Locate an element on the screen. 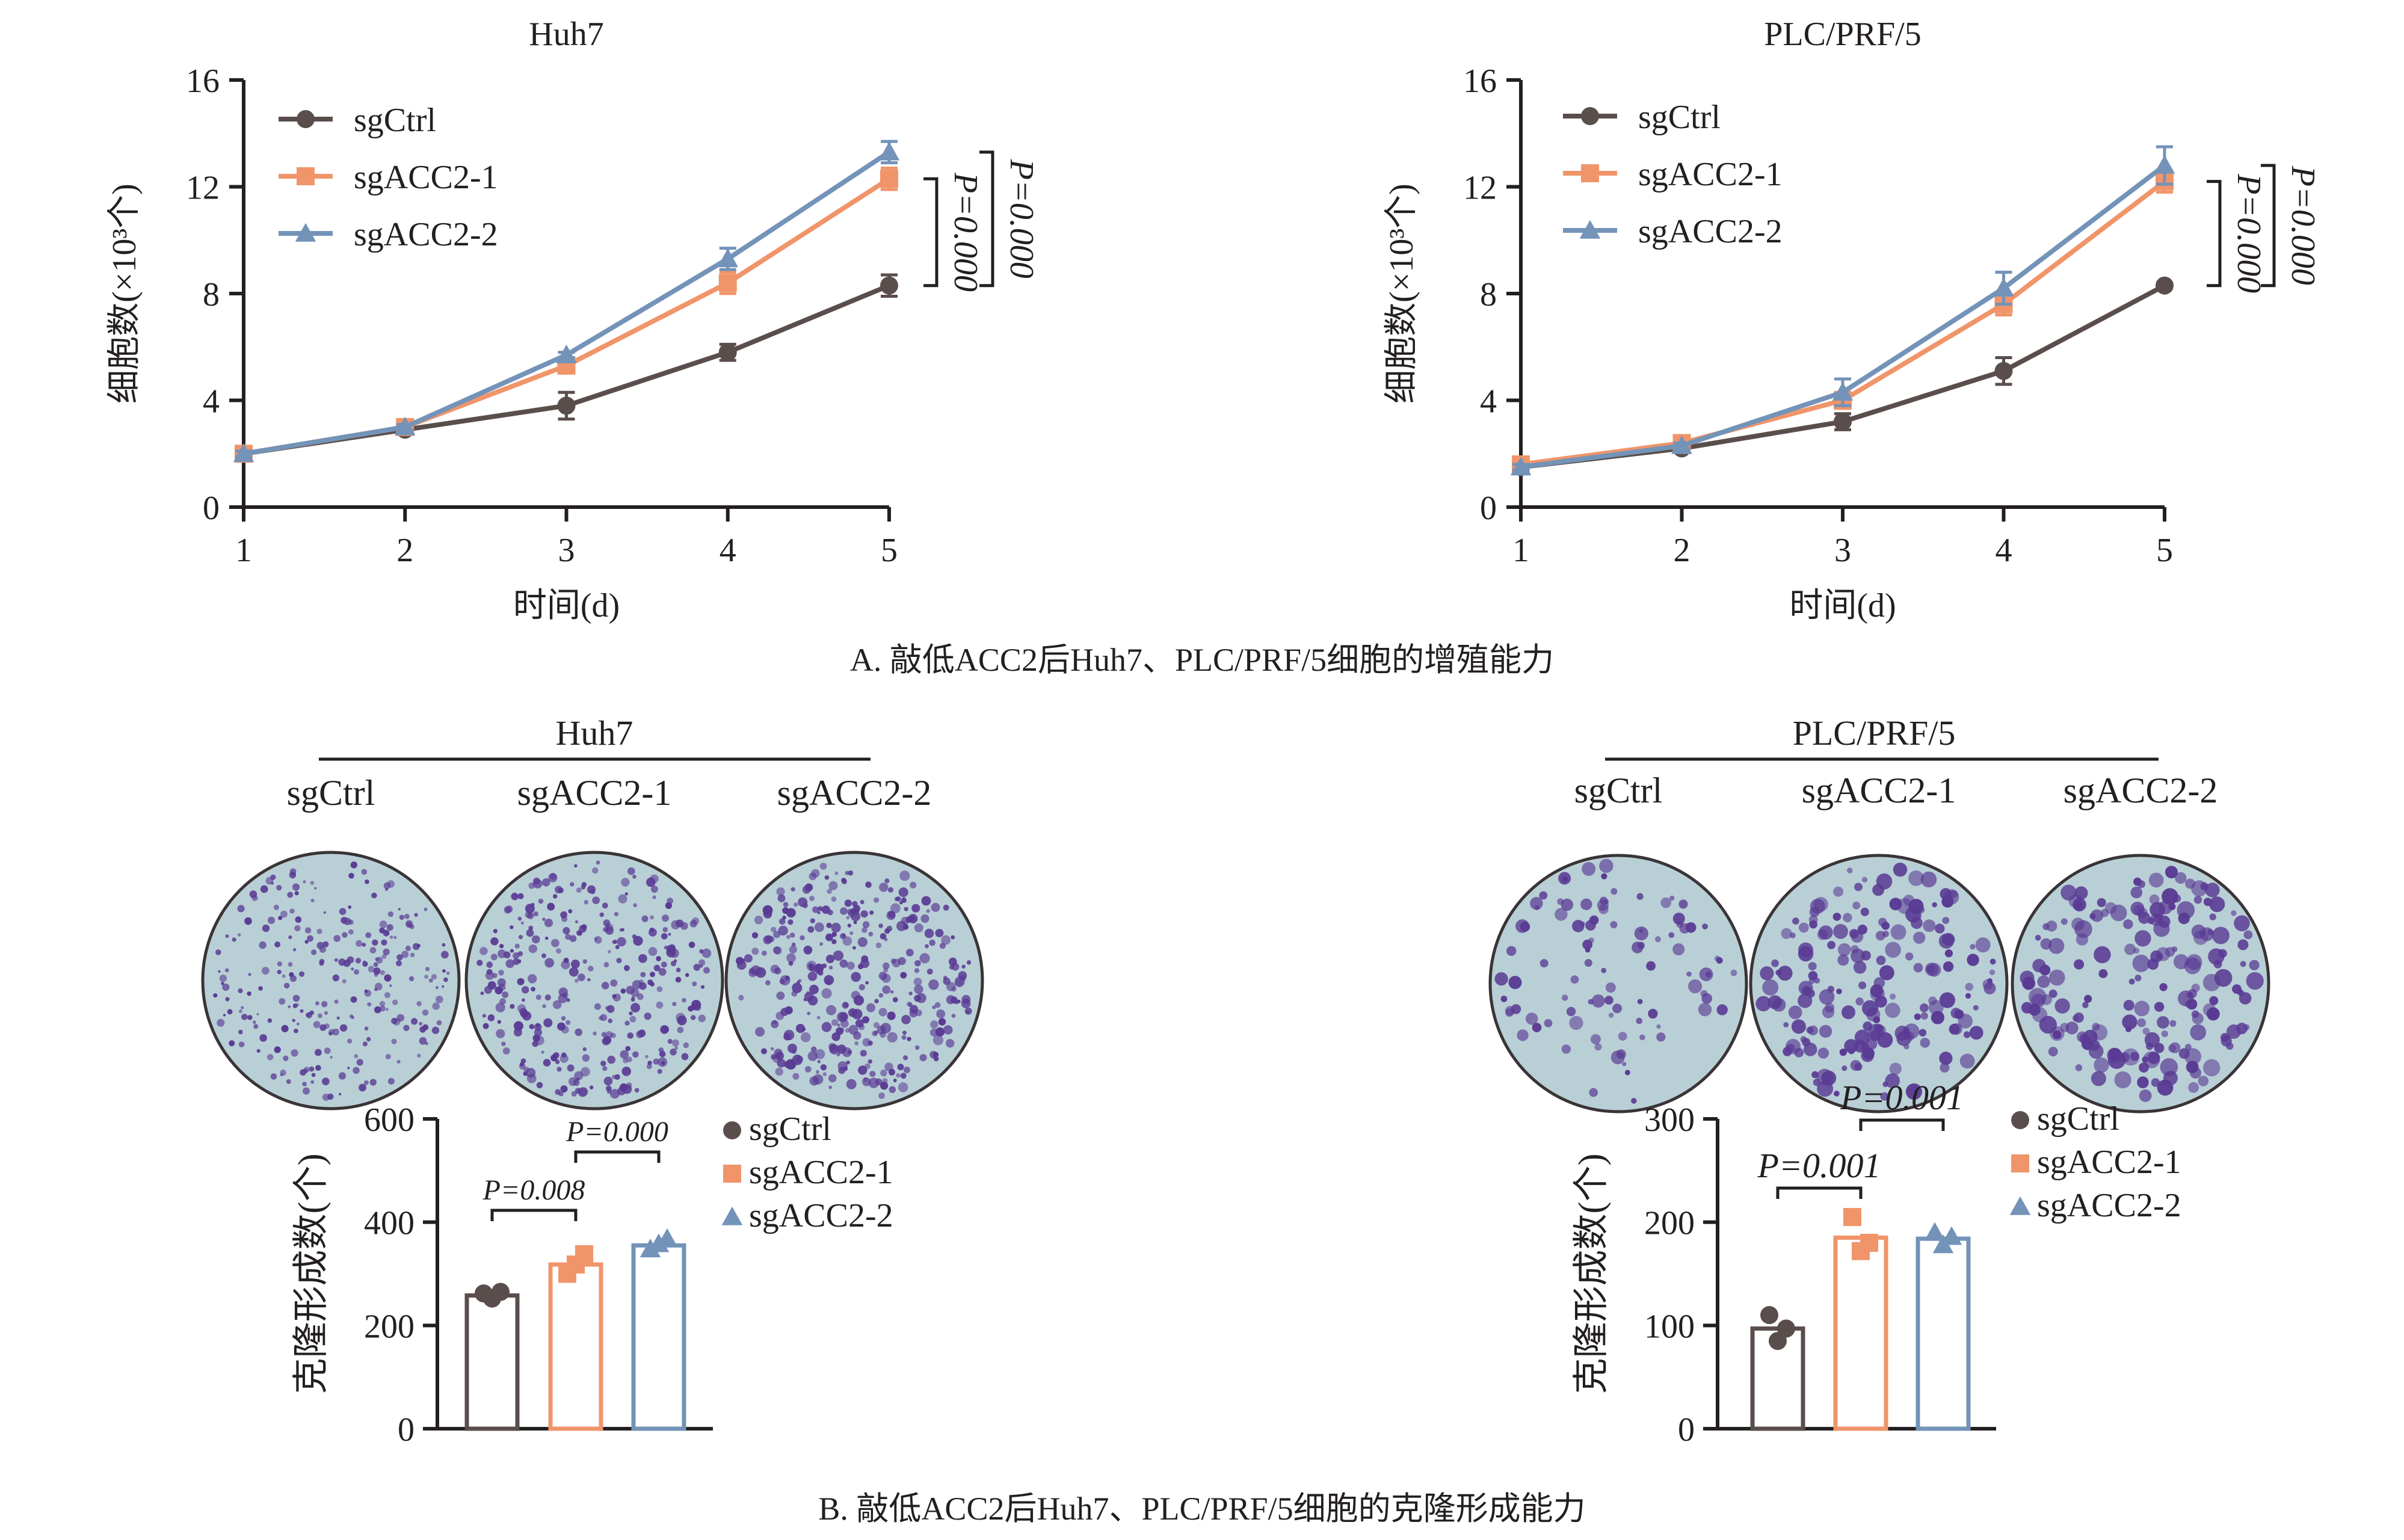  y-tick-label: 8 is located at coordinates (1488, 294).